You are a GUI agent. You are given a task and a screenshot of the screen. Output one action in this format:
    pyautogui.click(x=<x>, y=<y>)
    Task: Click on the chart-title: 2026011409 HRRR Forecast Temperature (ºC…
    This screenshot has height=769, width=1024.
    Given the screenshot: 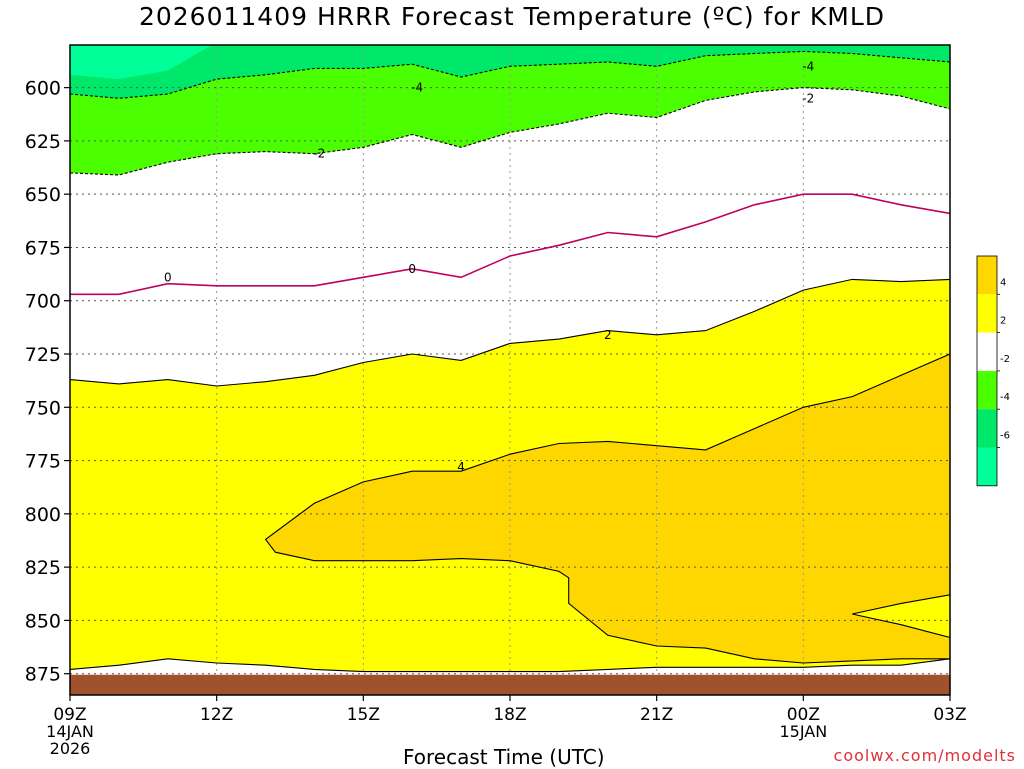 What is the action you would take?
    pyautogui.click(x=512, y=16)
    